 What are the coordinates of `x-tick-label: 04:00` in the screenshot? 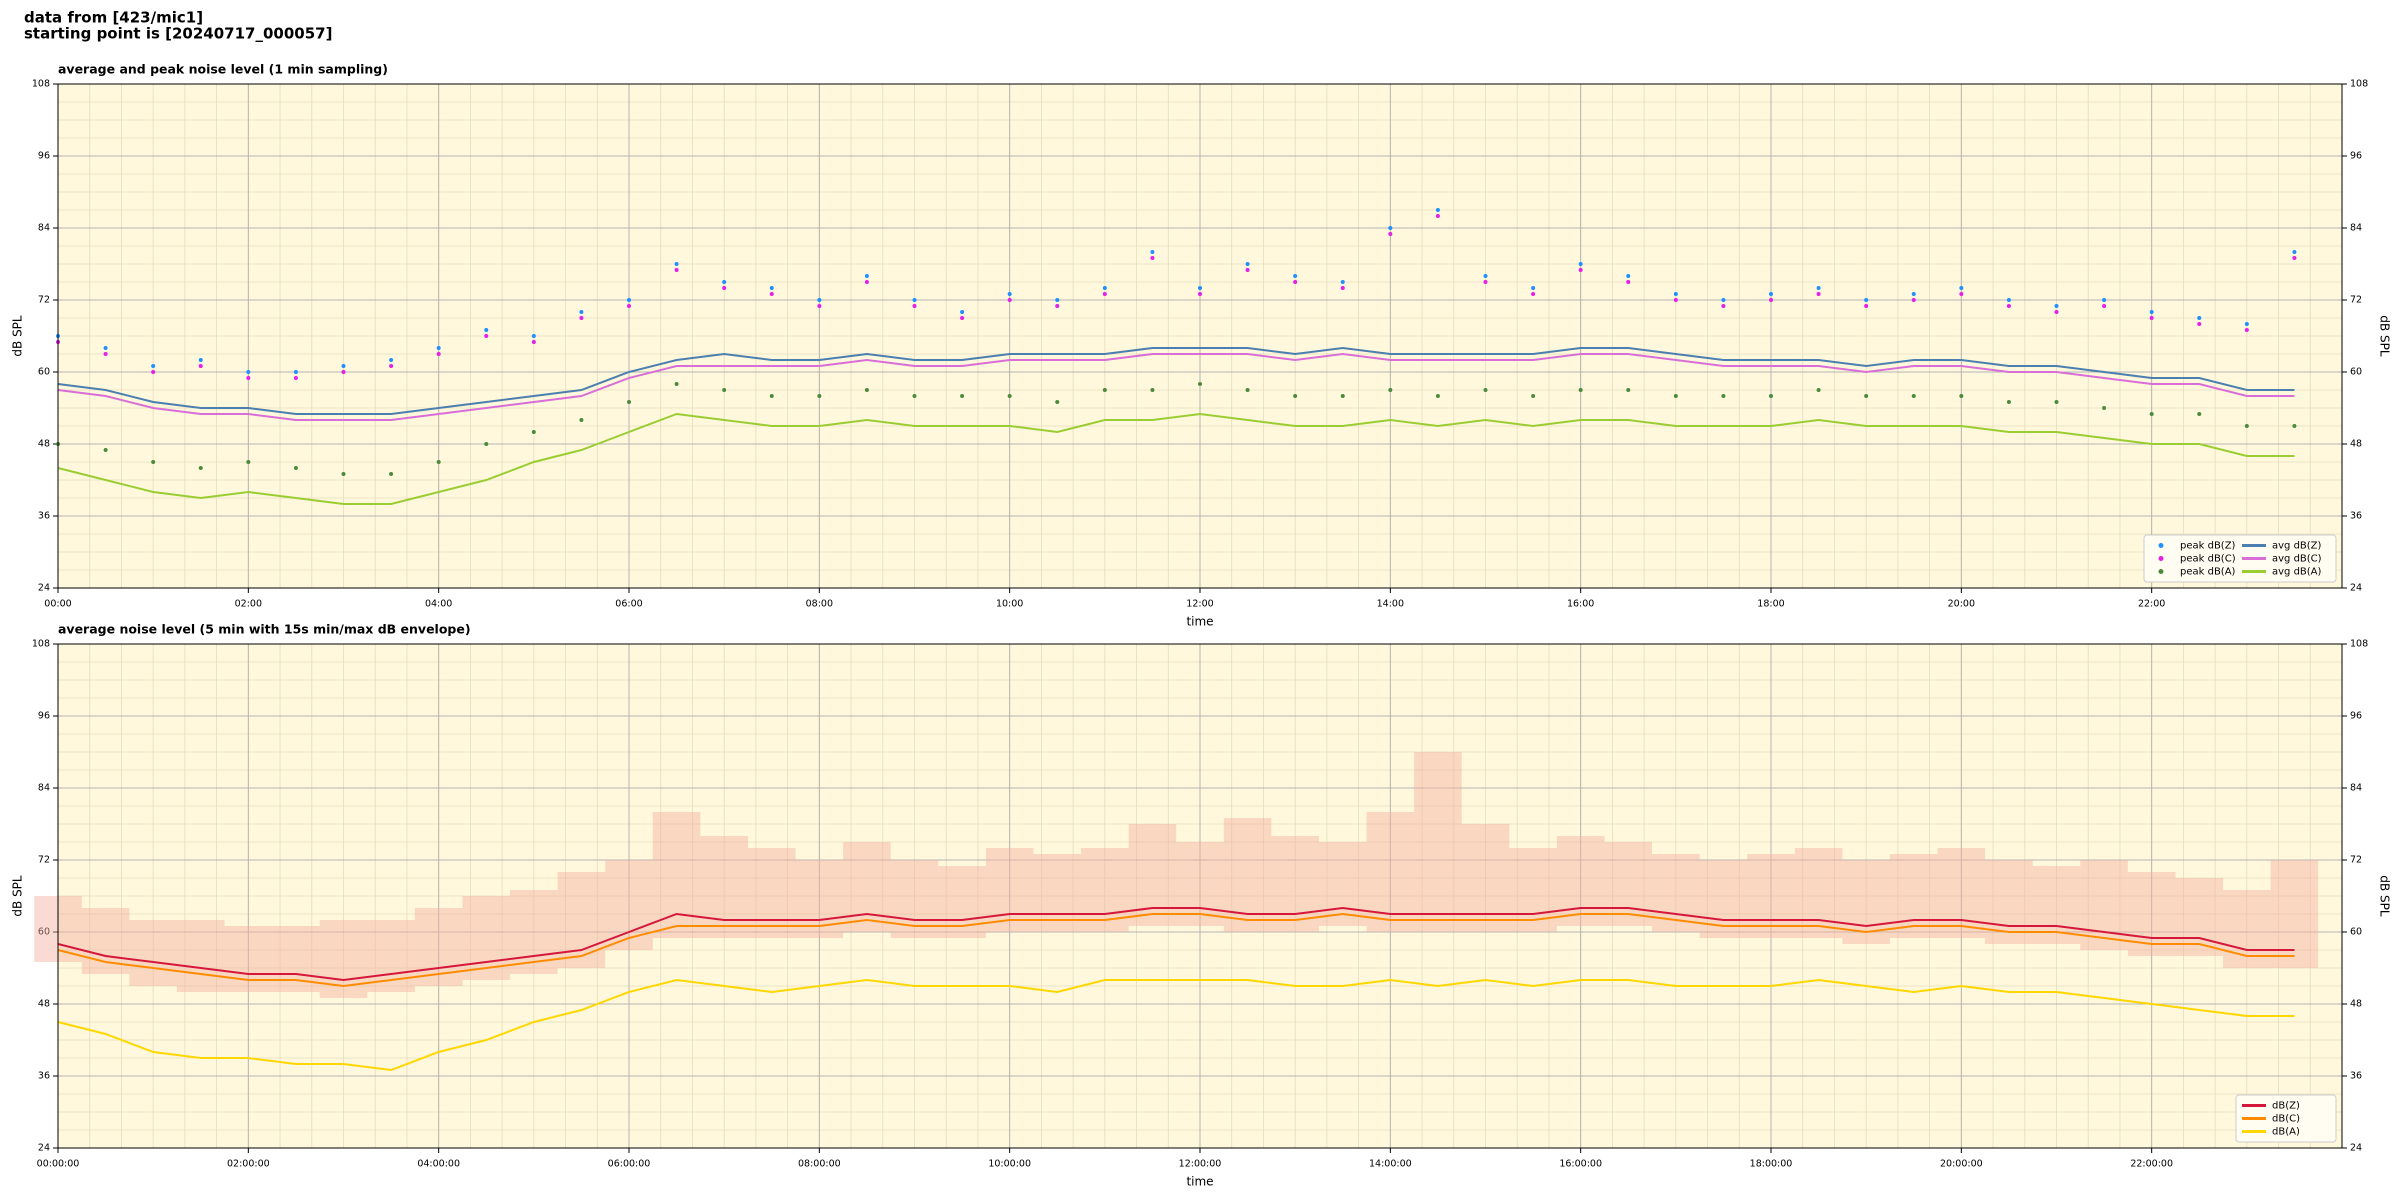 It's located at (438, 604).